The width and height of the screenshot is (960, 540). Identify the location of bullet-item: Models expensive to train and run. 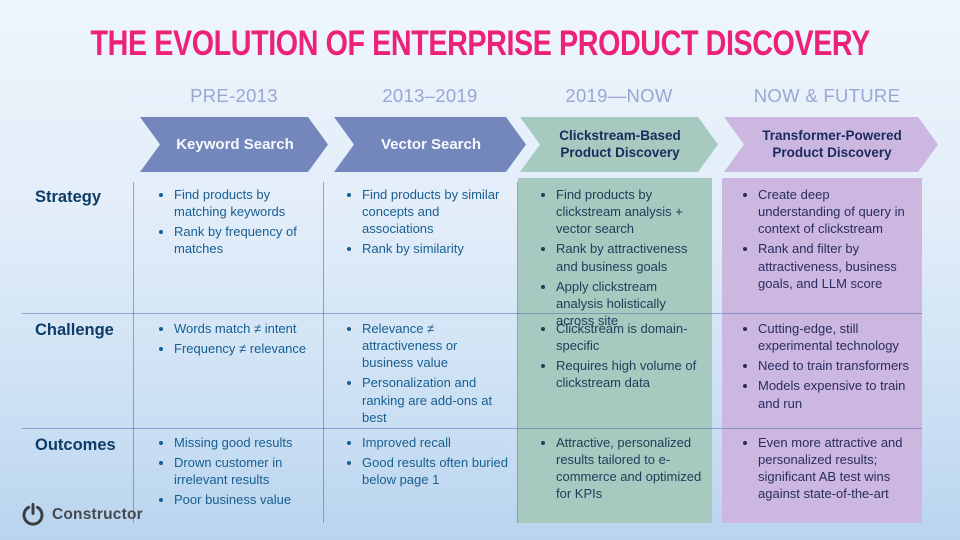
(836, 394).